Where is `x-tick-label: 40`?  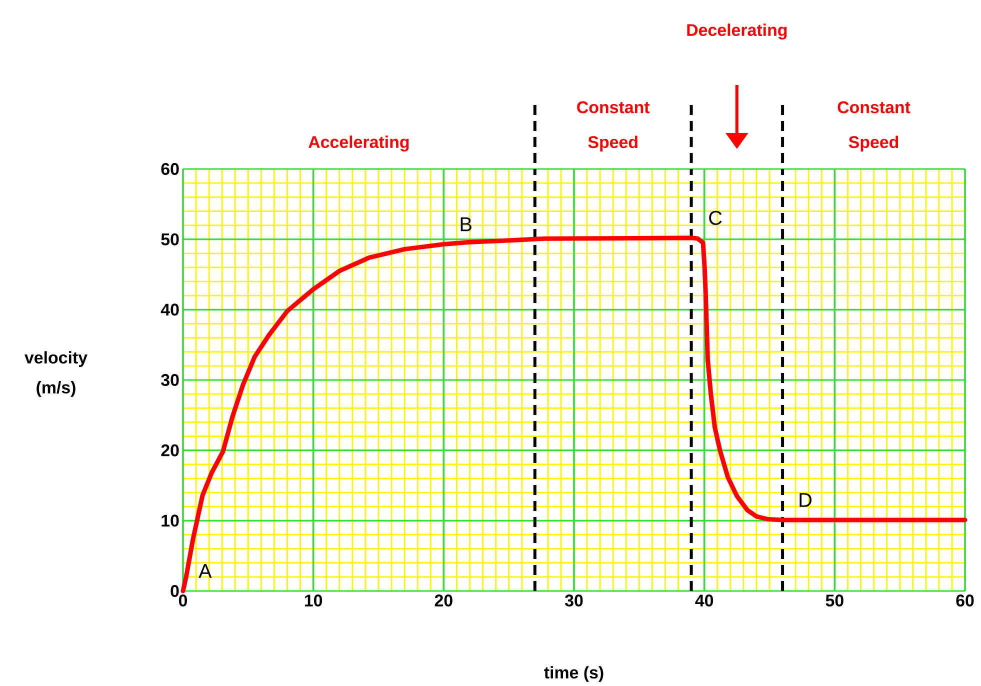 x-tick-label: 40 is located at coordinates (704, 600).